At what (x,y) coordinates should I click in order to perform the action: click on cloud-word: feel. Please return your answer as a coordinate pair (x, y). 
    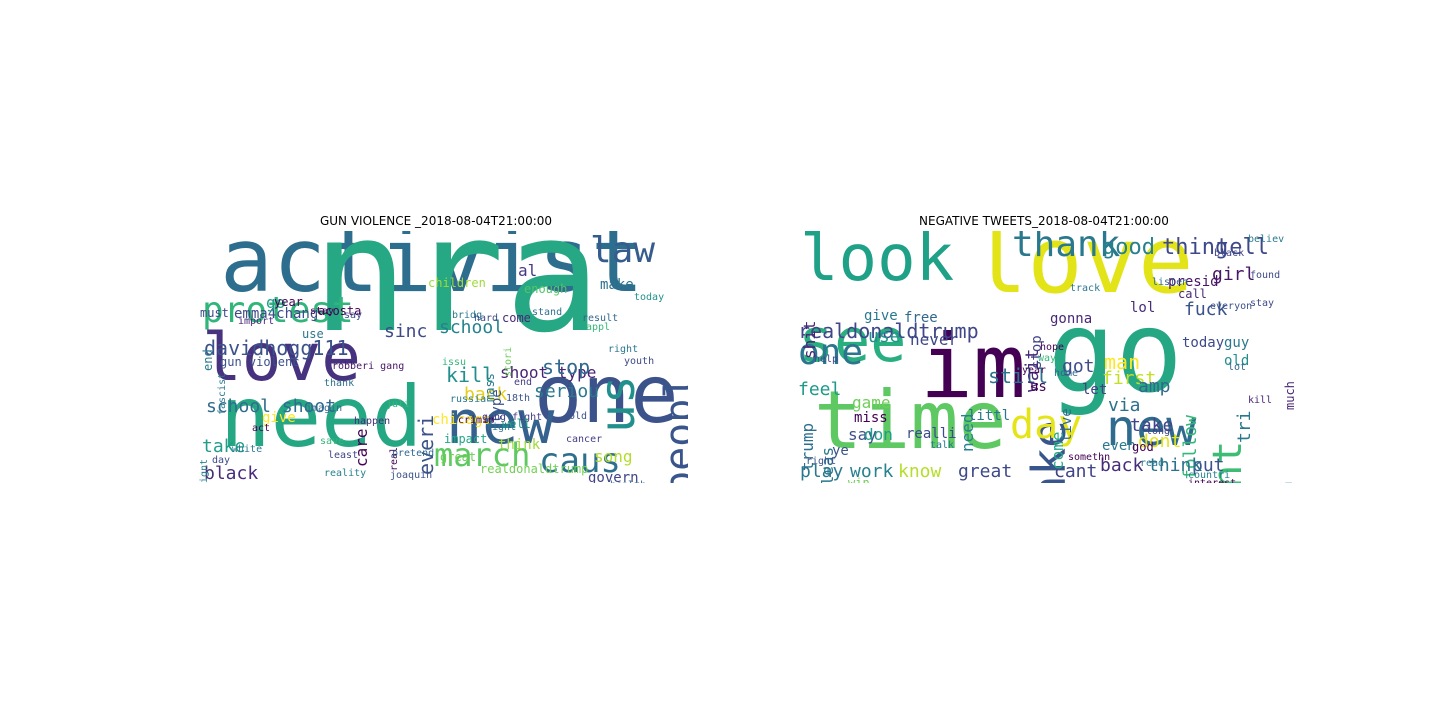
    Looking at the image, I should click on (820, 389).